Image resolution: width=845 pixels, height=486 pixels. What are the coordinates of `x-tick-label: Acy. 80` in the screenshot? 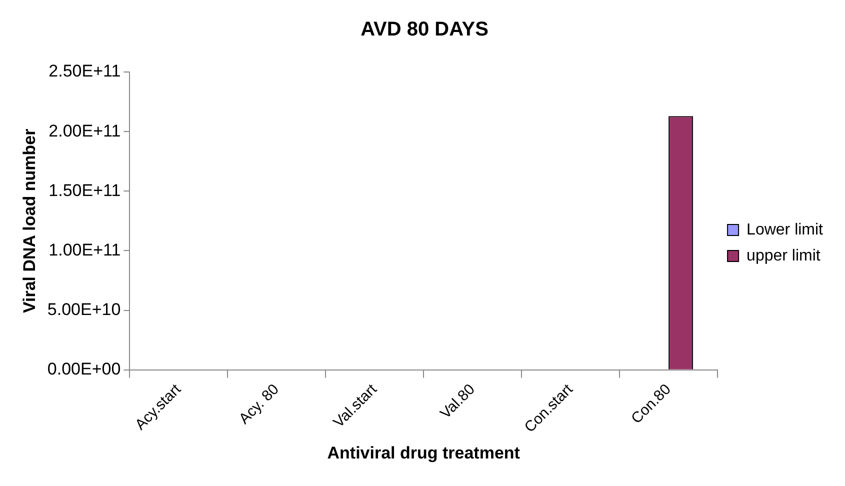 It's located at (259, 404).